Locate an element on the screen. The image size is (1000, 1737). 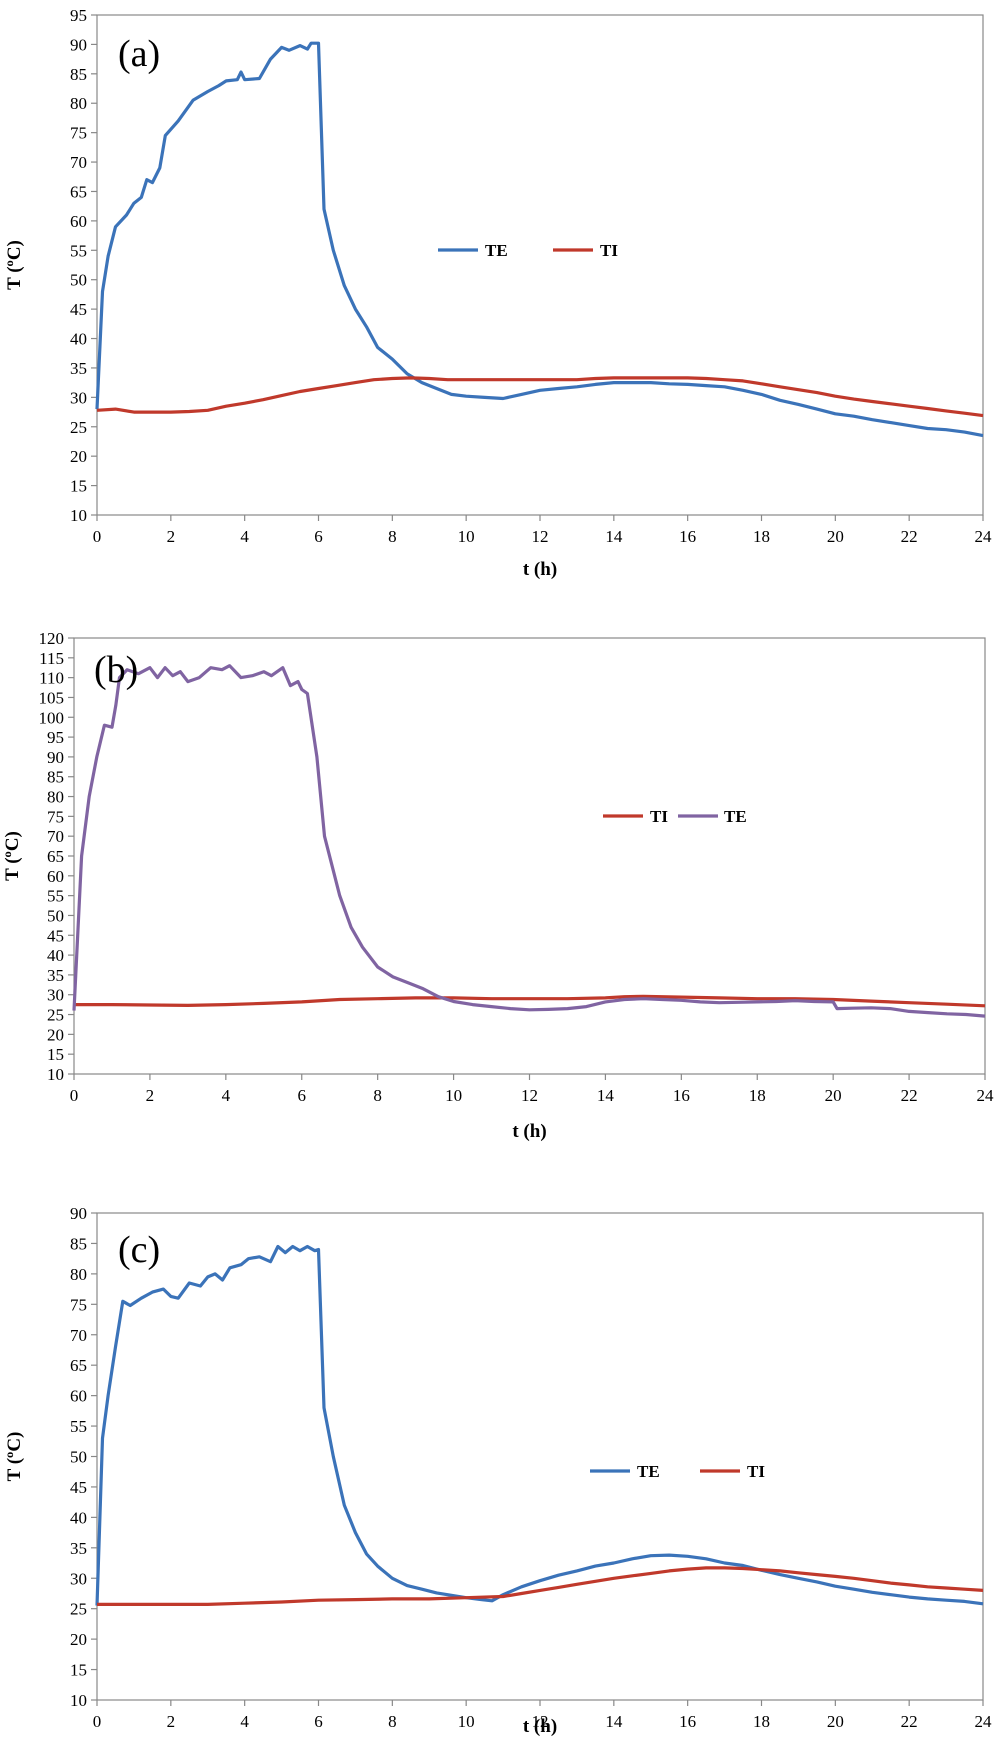
y-tick-label: 60 is located at coordinates (78, 1396).